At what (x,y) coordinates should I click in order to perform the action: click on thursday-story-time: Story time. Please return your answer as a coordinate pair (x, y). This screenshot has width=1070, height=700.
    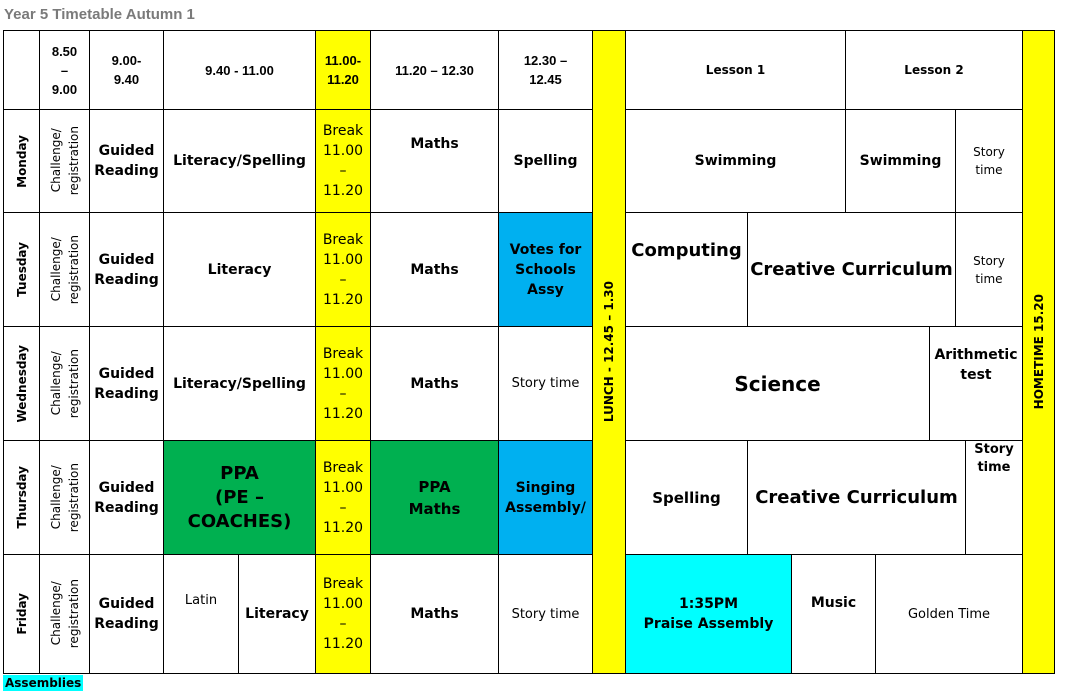
    Looking at the image, I should click on (994, 497).